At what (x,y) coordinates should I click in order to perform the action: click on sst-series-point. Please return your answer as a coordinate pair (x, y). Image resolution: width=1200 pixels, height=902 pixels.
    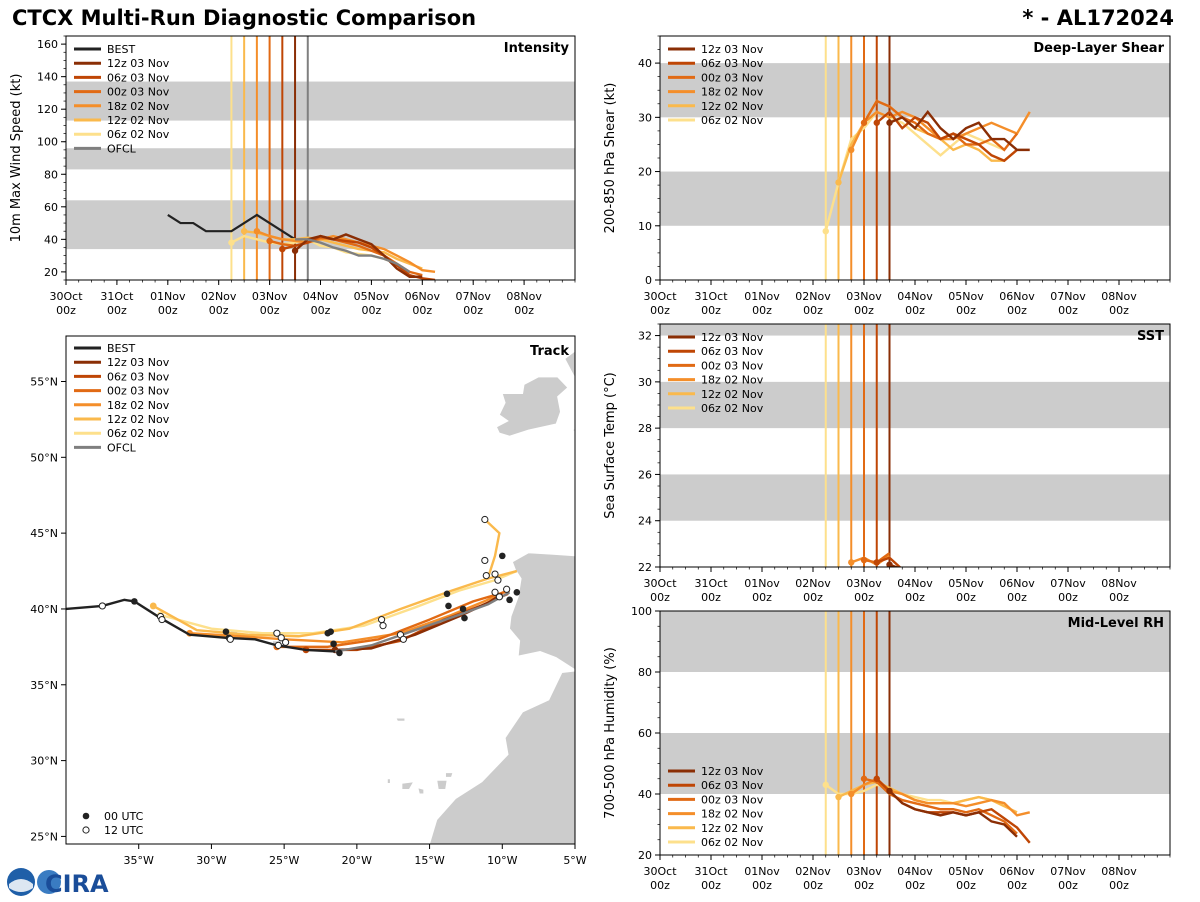
    Looking at the image, I should click on (876, 562).